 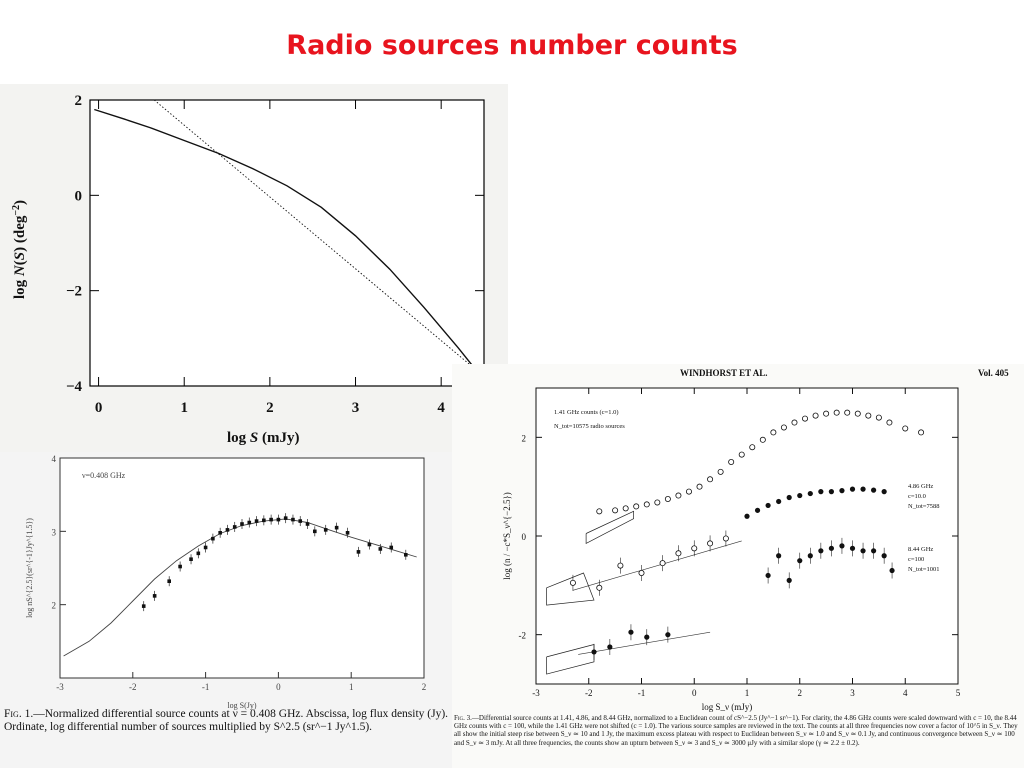 What do you see at coordinates (644, 643) in the screenshot?
I see `fit-line` at bounding box center [644, 643].